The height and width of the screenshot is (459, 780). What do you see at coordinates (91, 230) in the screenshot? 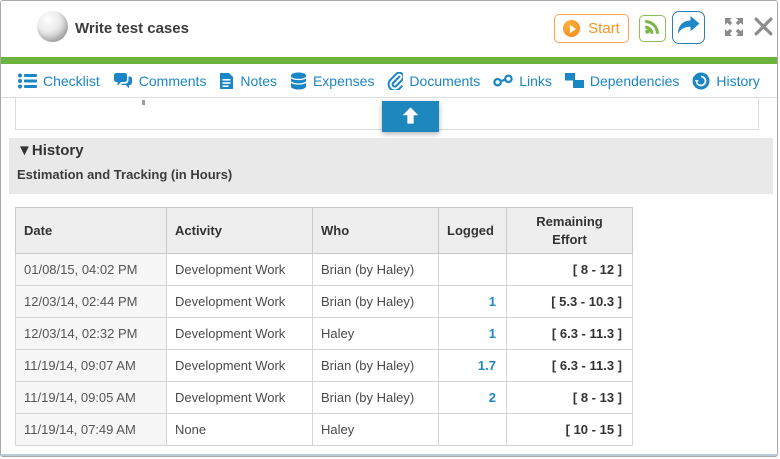
I see `column-header-date: Date` at bounding box center [91, 230].